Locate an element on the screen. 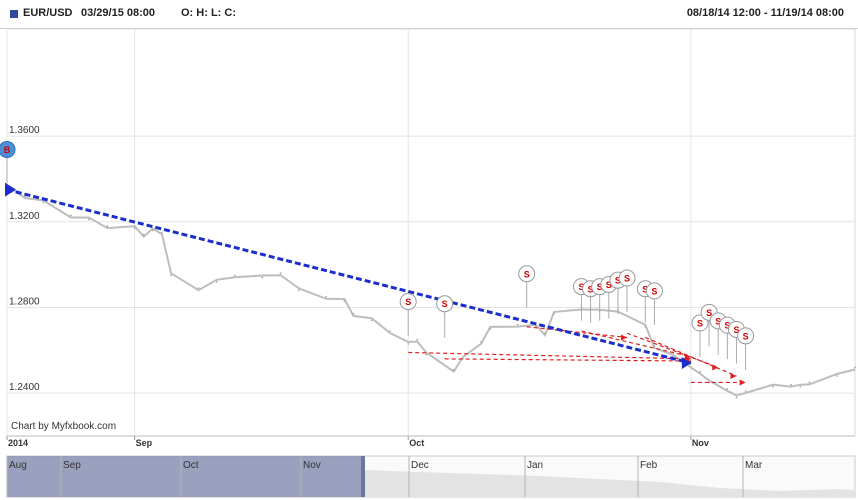 This screenshot has width=858, height=500. navigator-selected-window is located at coordinates (185, 476).